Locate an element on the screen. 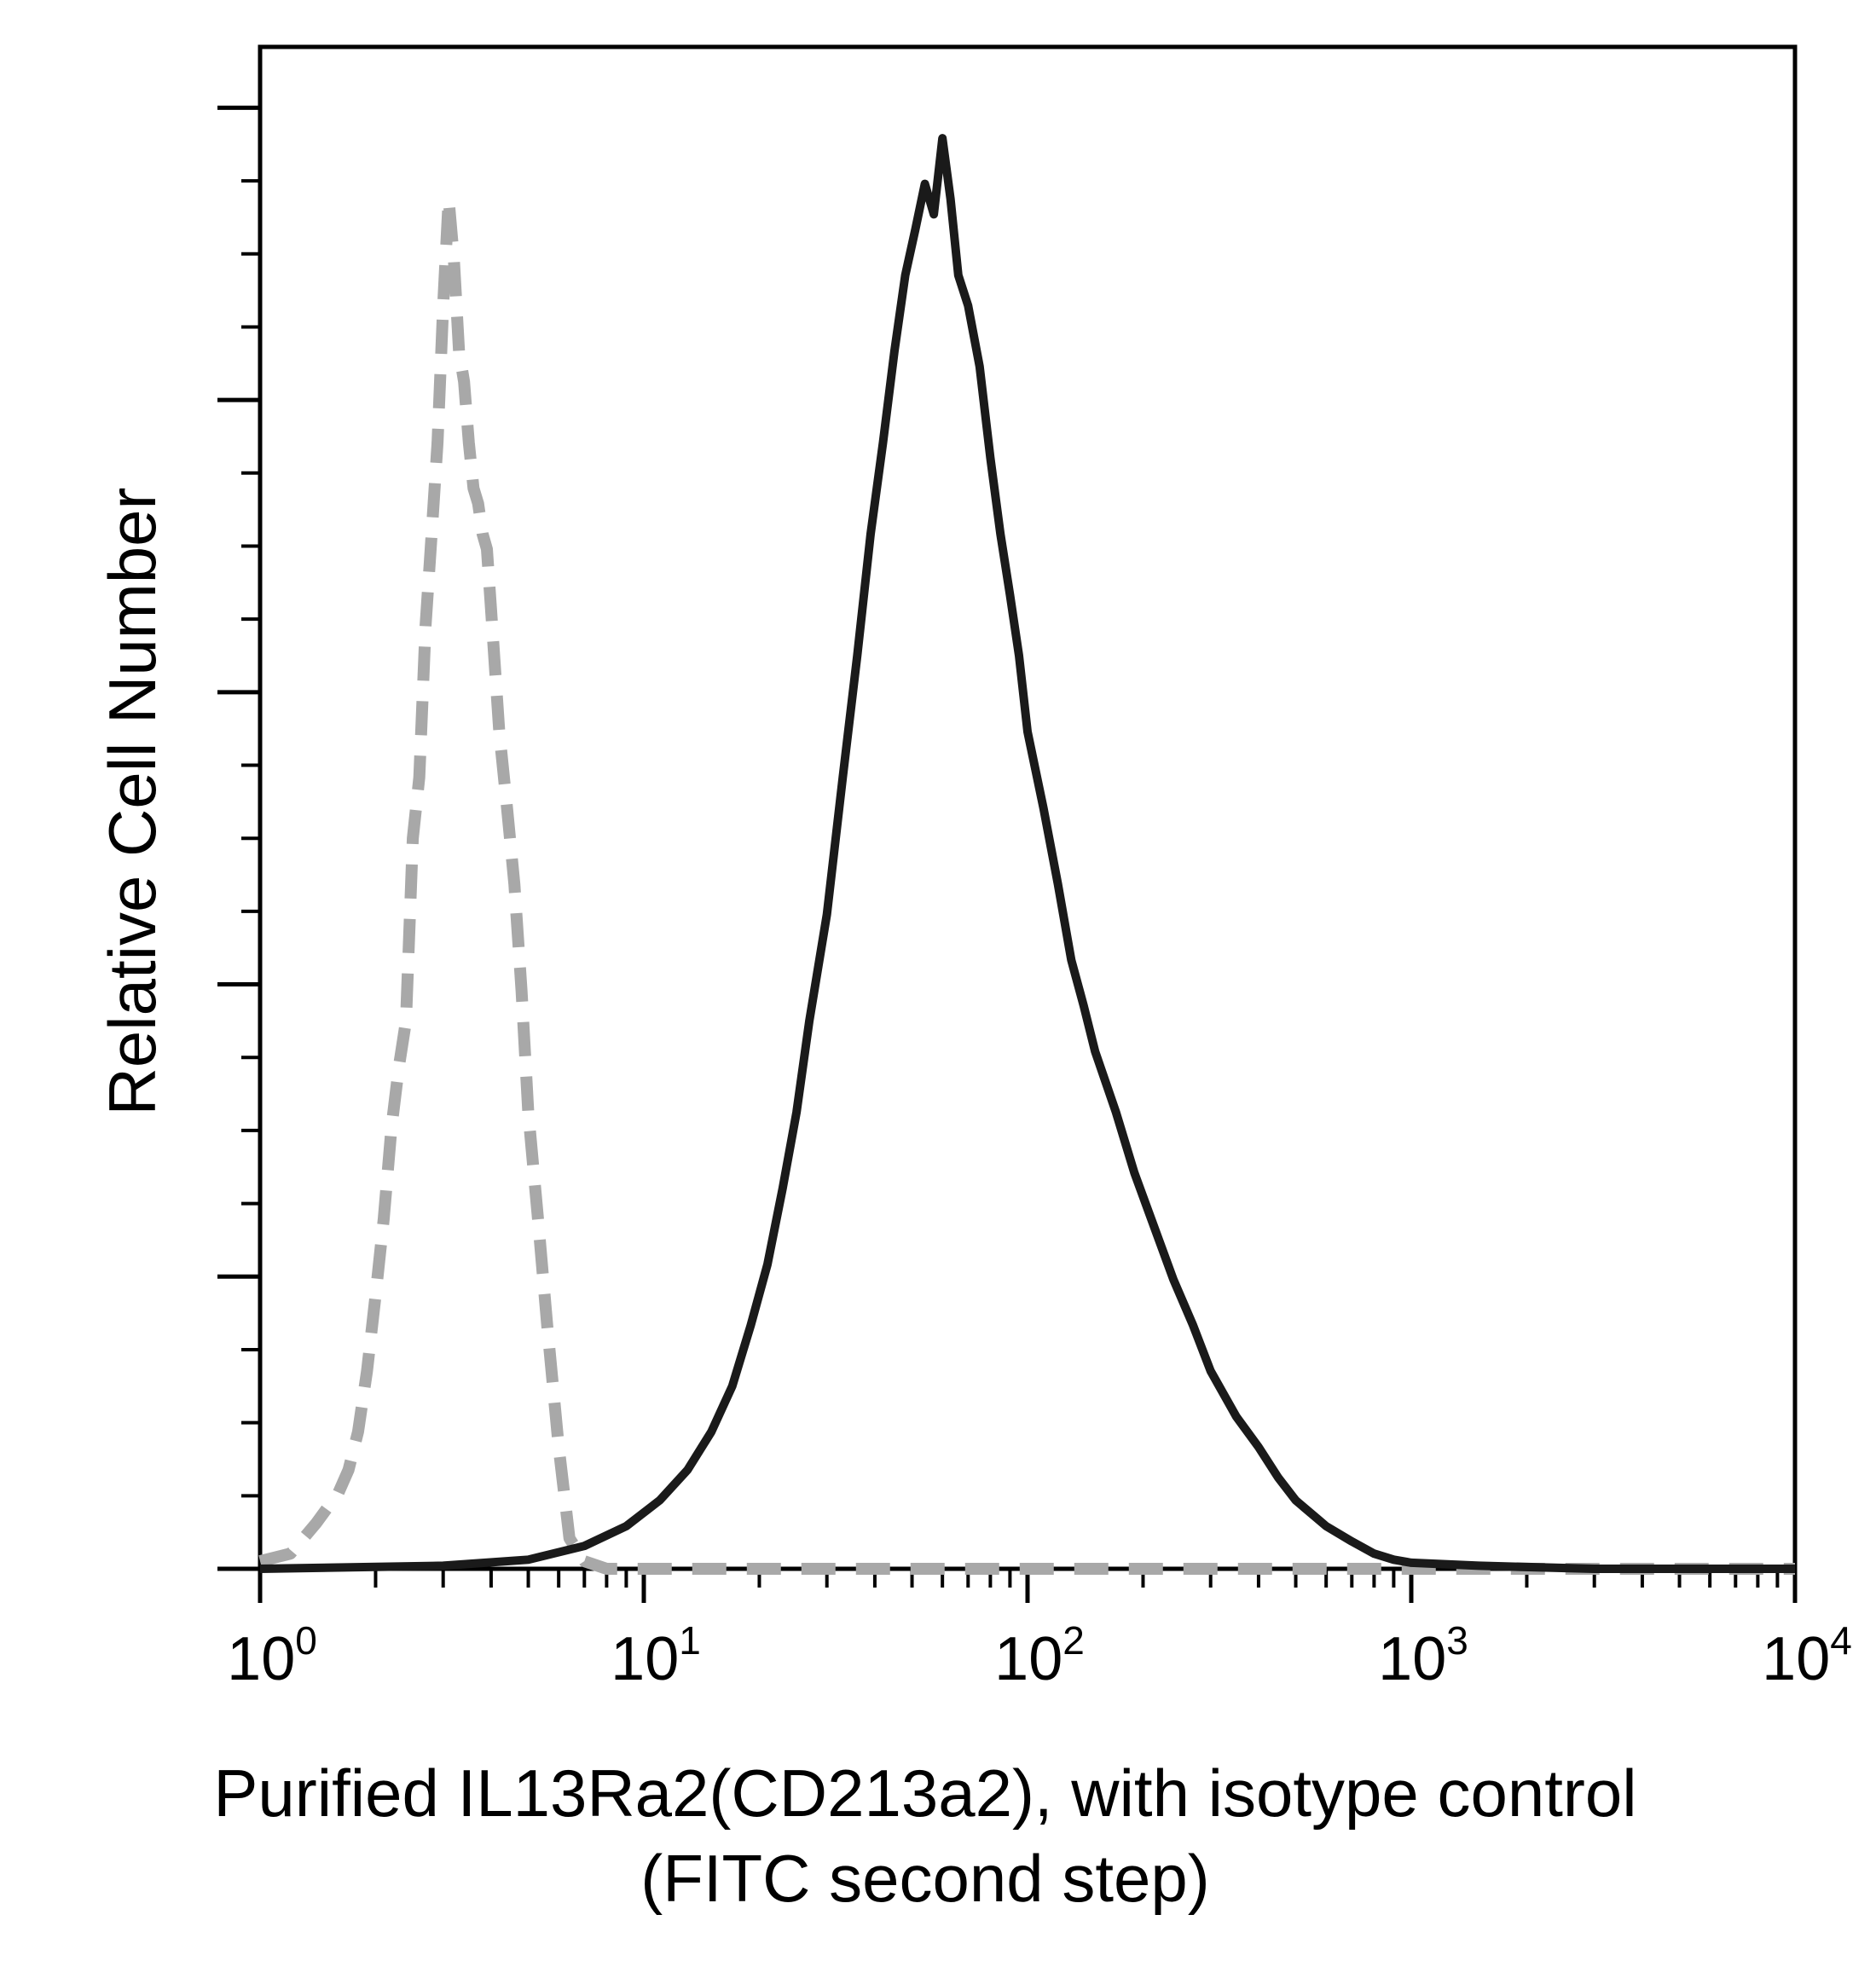  x-tick-label: 10¹ is located at coordinates (656, 1655).